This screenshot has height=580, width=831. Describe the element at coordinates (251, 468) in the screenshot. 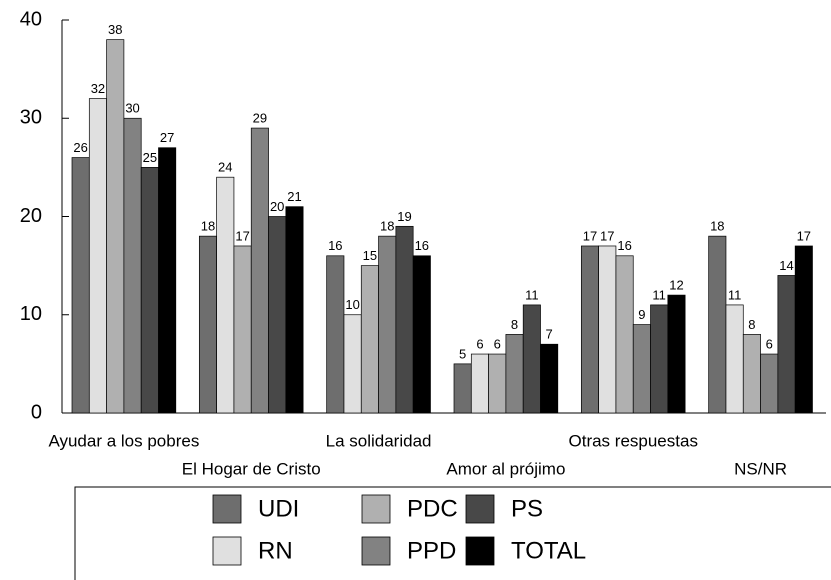

I see `x-tick-label: El Hogar de Cristo` at that location.